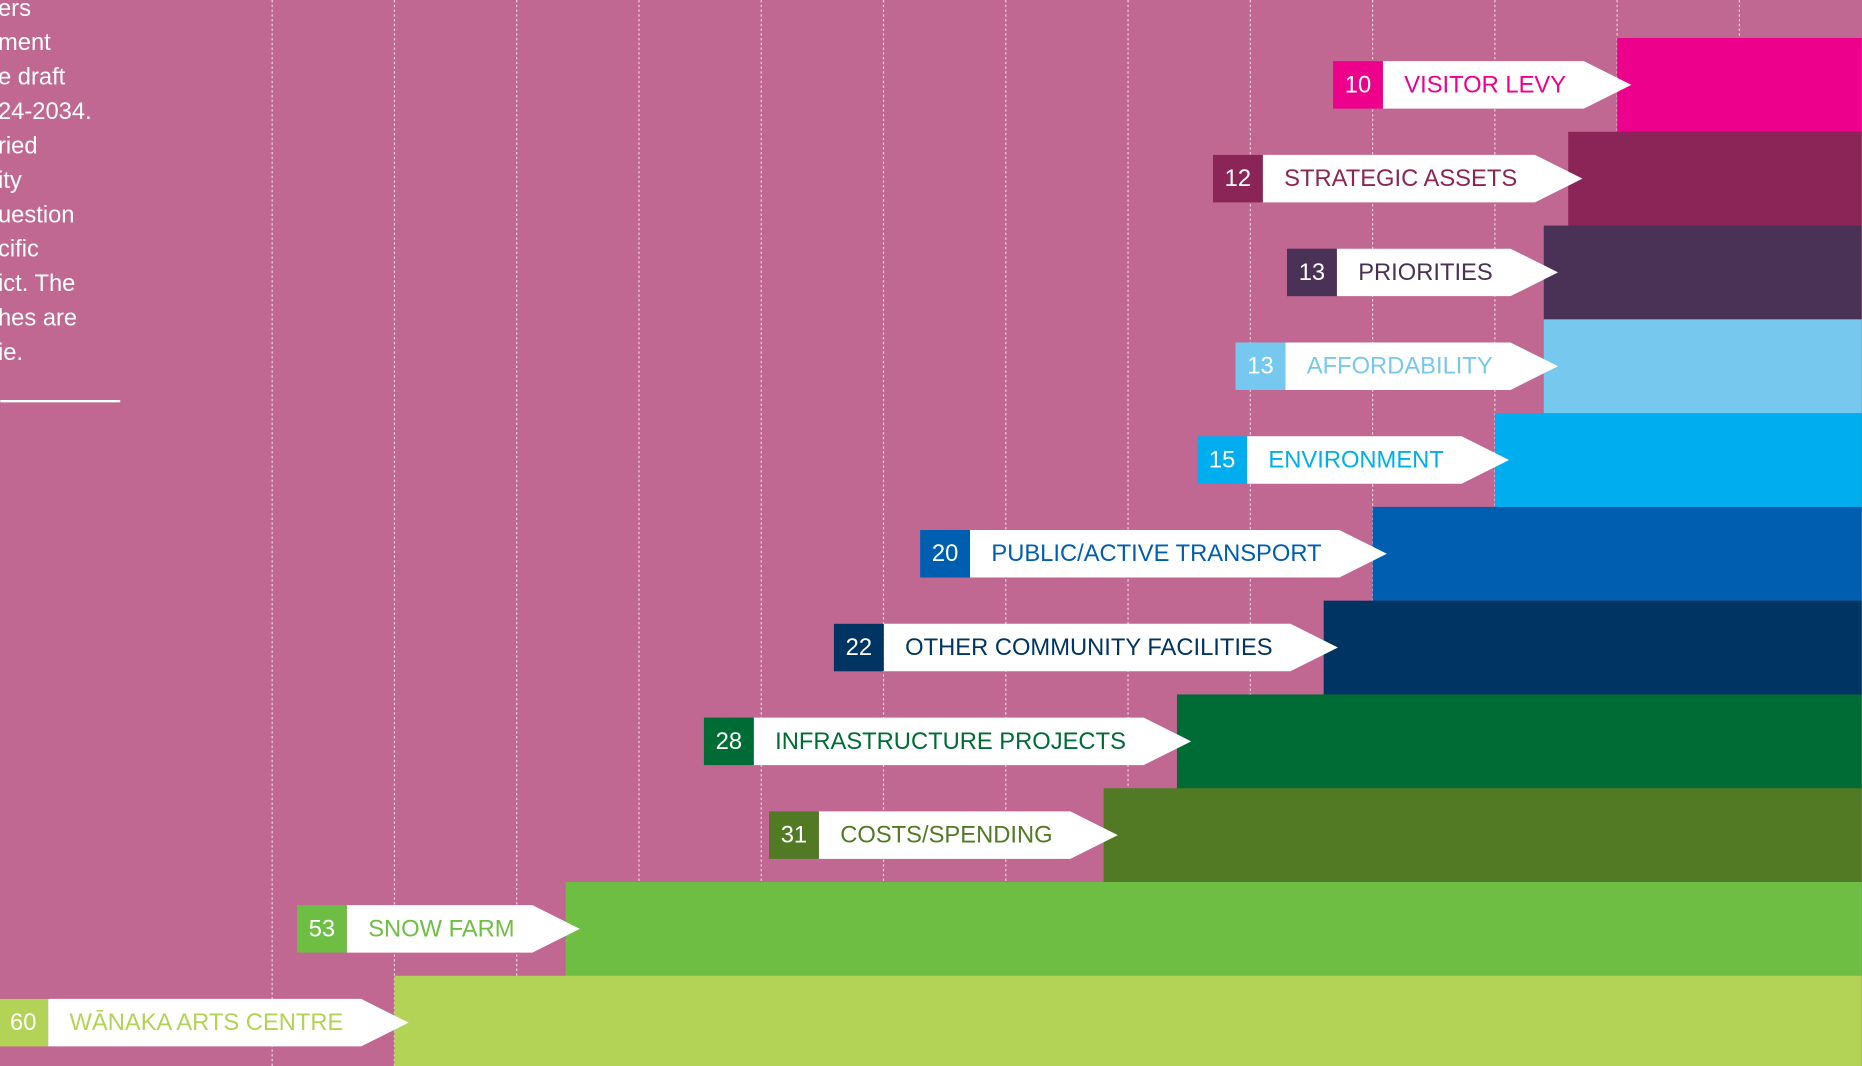 This screenshot has width=1862, height=1066. I want to click on side-text: e draft, so click(33, 78).